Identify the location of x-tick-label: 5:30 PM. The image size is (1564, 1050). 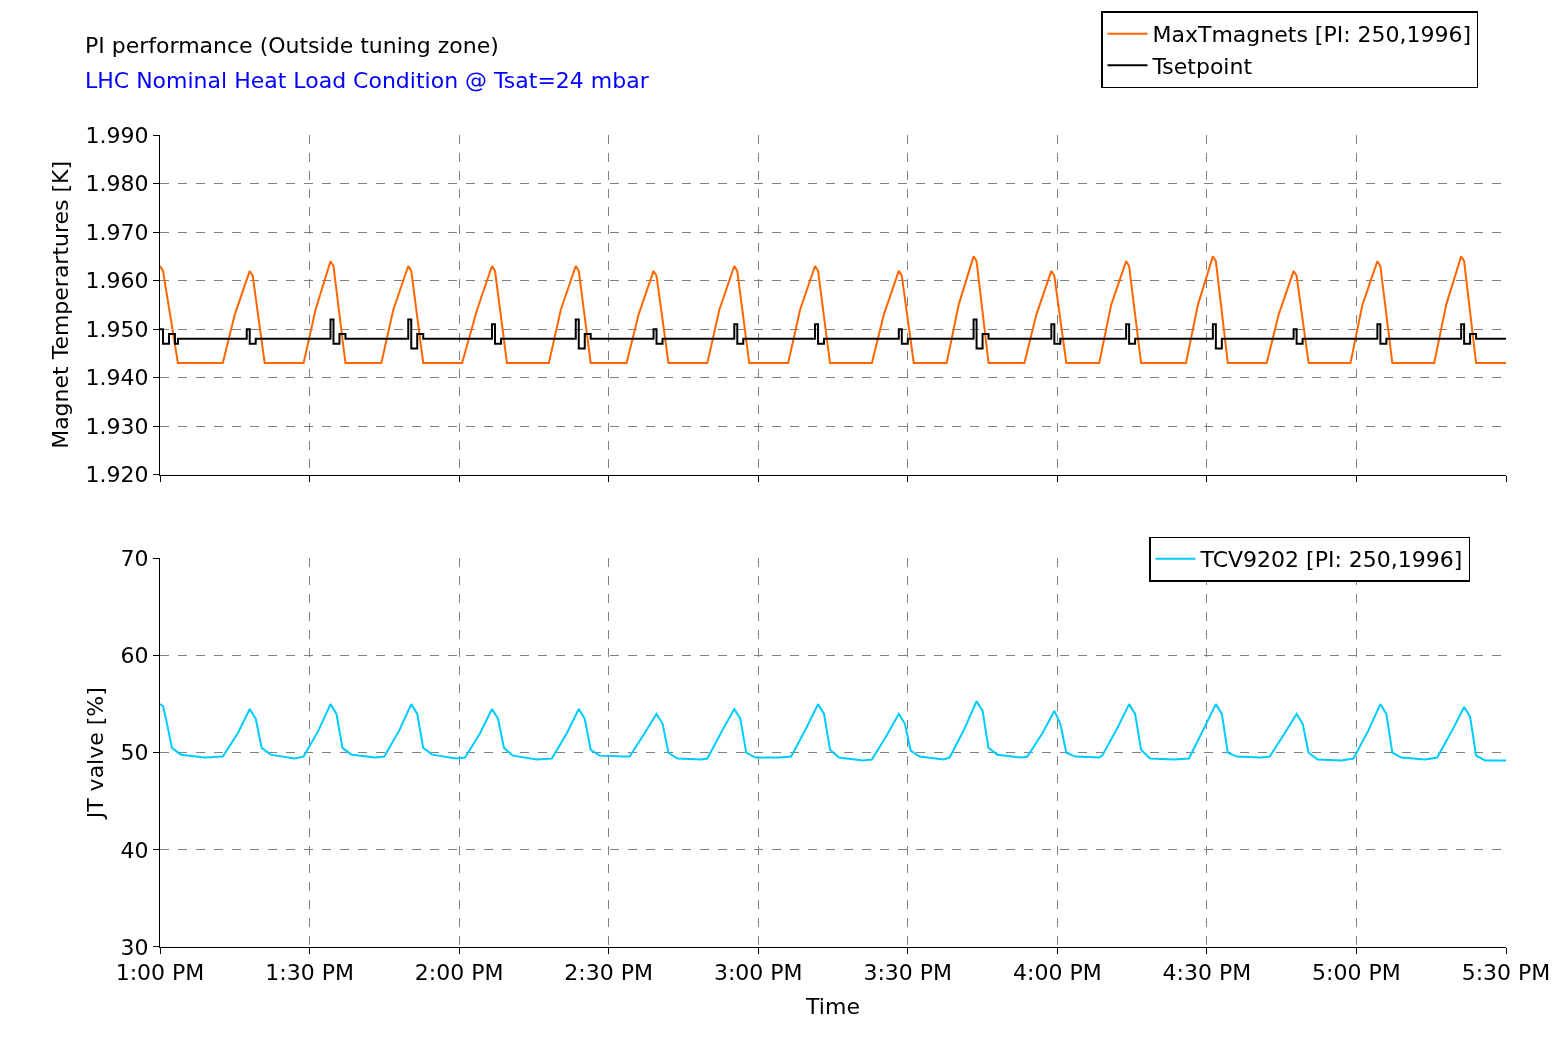
(1506, 973).